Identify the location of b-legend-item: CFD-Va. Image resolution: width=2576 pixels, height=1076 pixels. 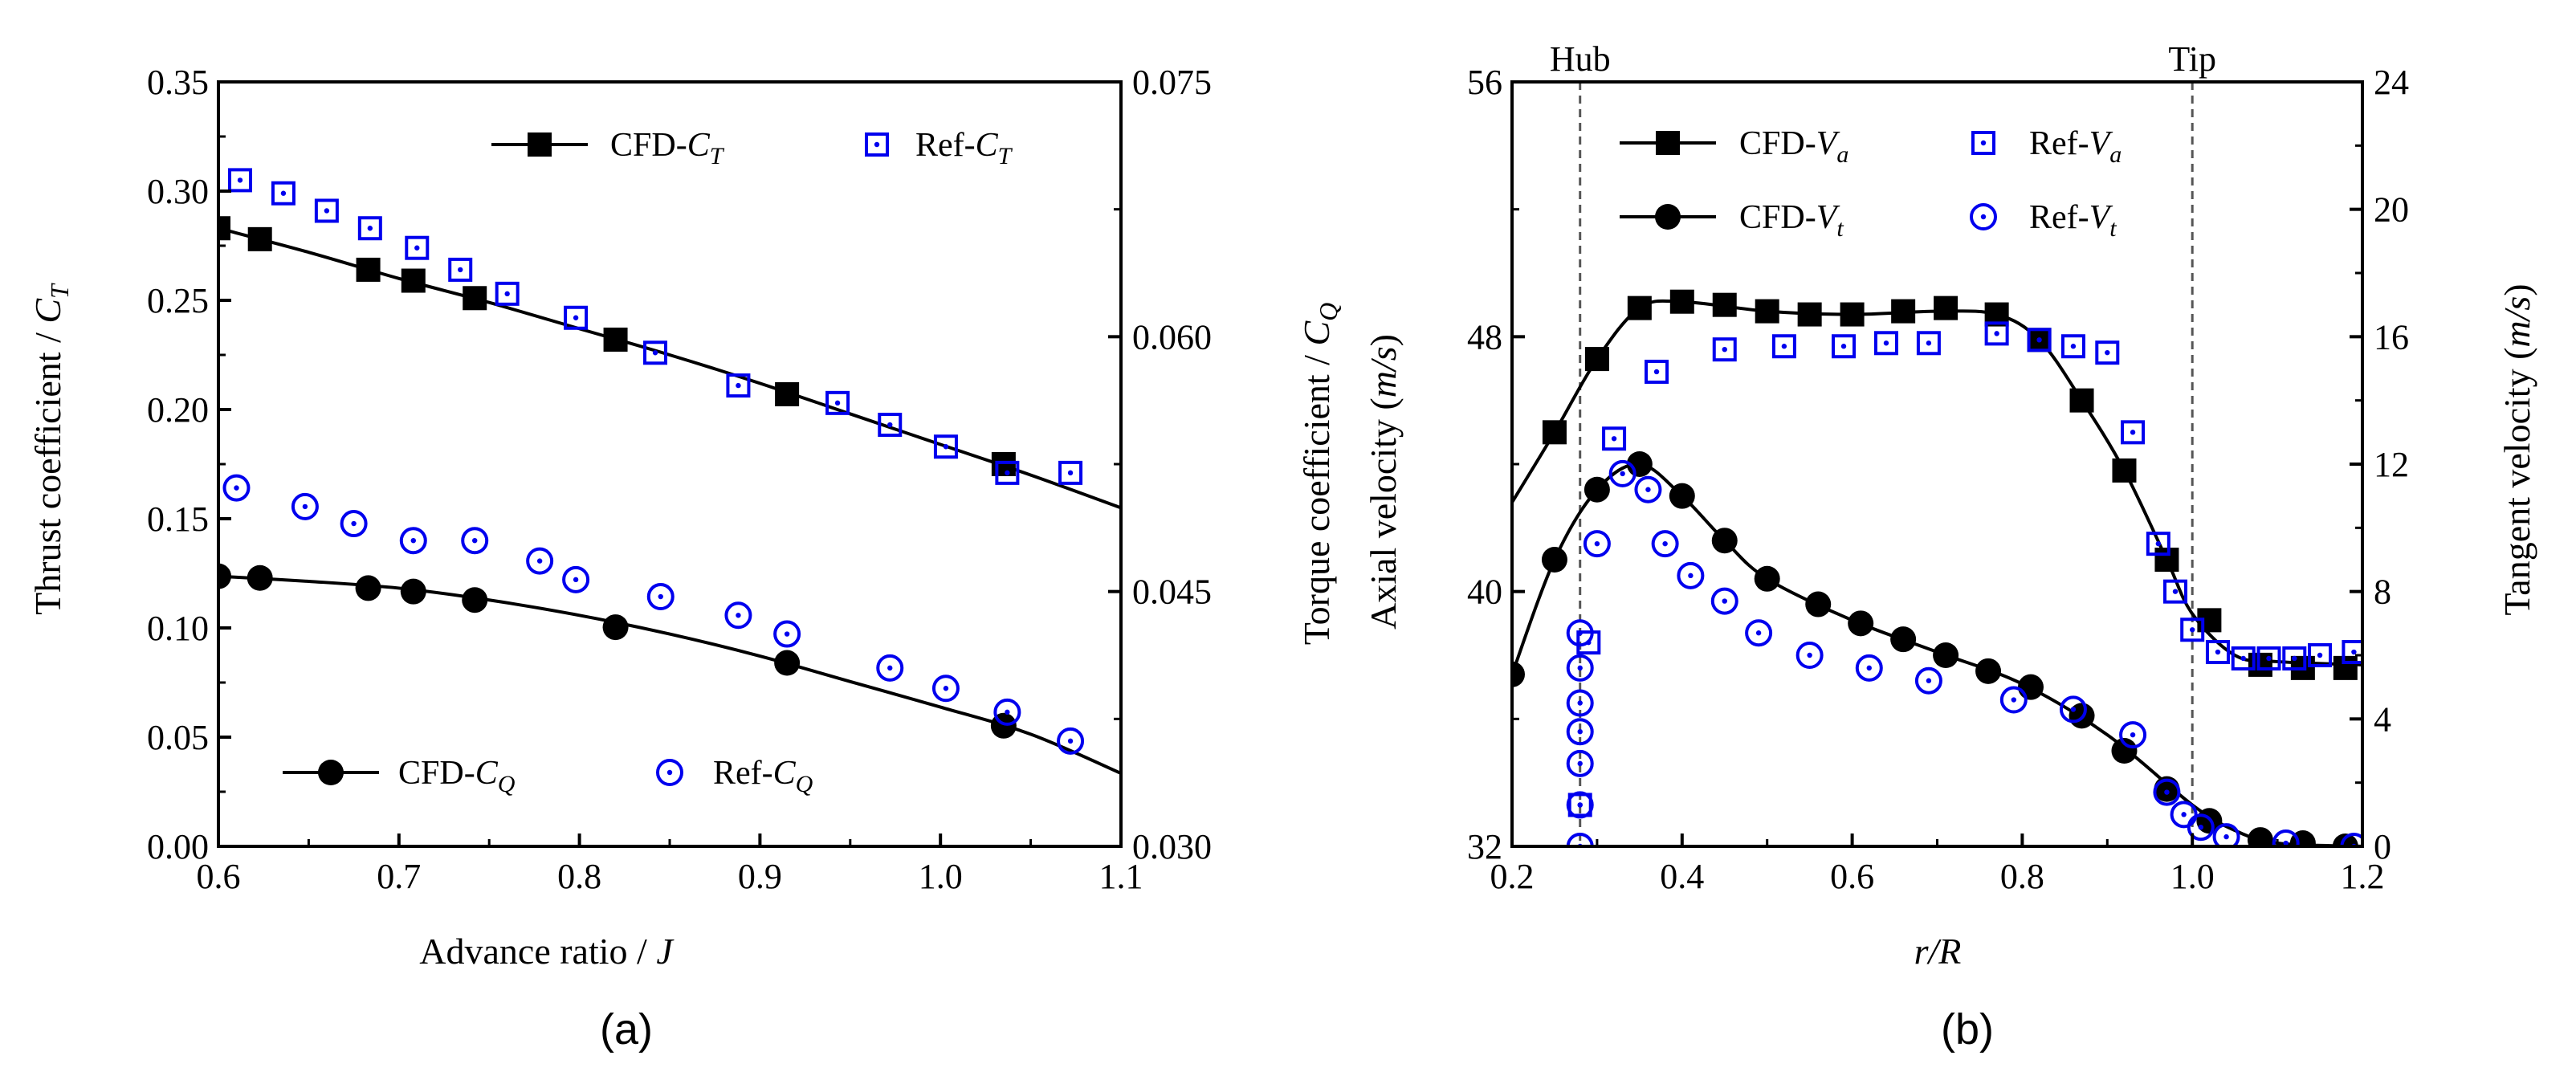
(1734, 146).